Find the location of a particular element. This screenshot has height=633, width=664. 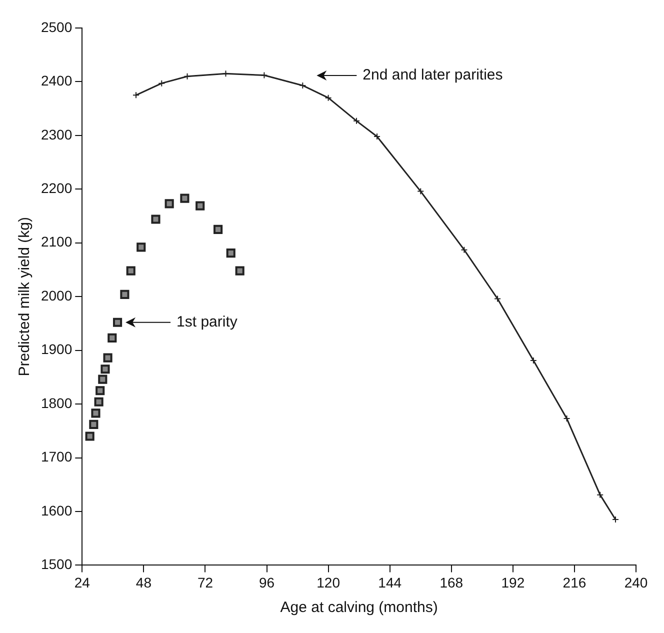

y-tick-label: 1500 is located at coordinates (56, 564).